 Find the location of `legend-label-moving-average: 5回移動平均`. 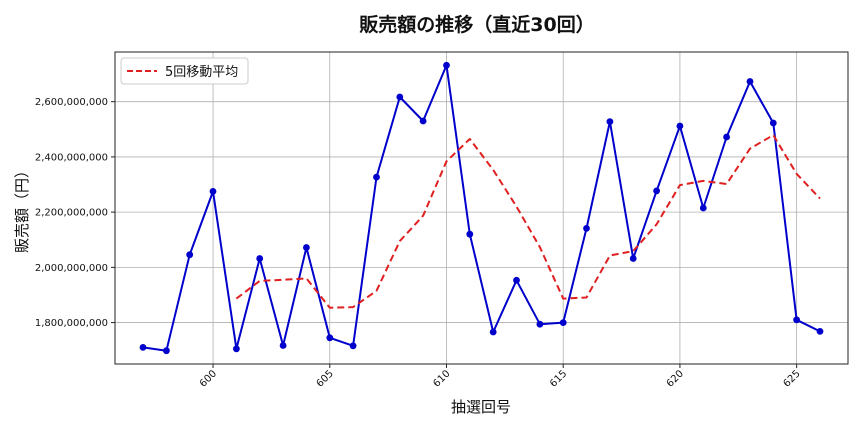

legend-label-moving-average: 5回移動平均 is located at coordinates (201, 72).